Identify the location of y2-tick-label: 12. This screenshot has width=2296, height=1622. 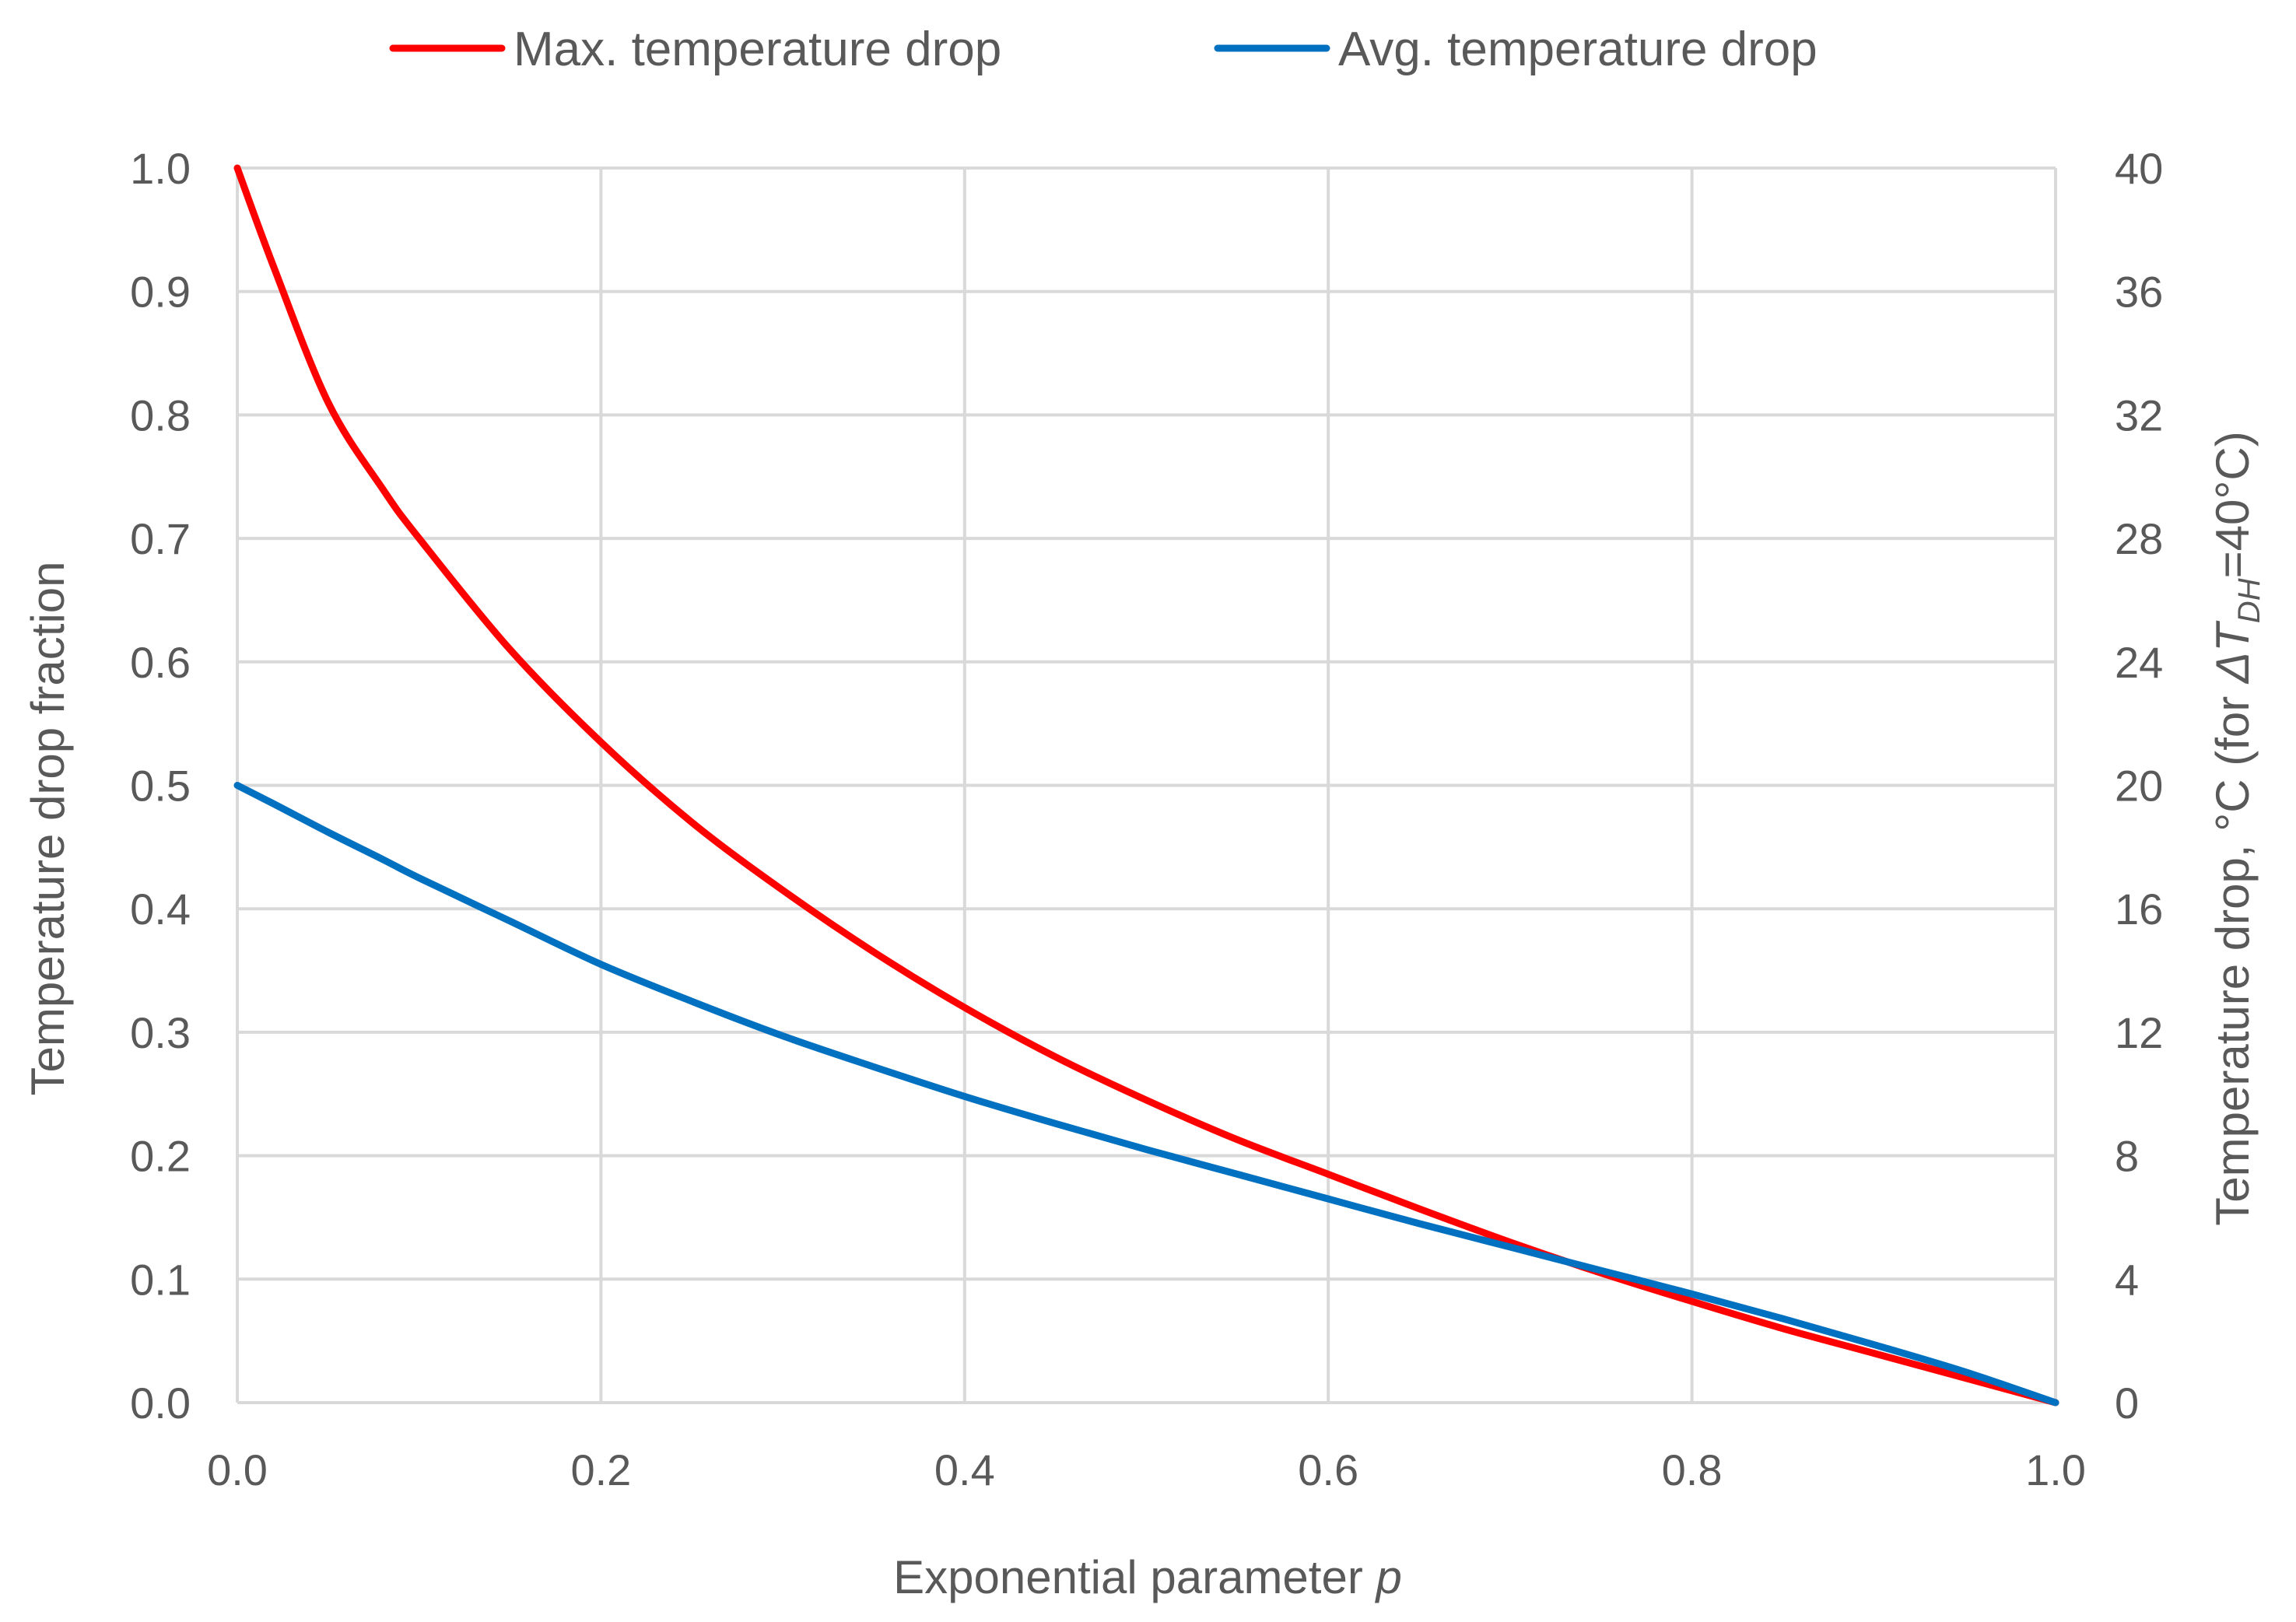
(2139, 1032).